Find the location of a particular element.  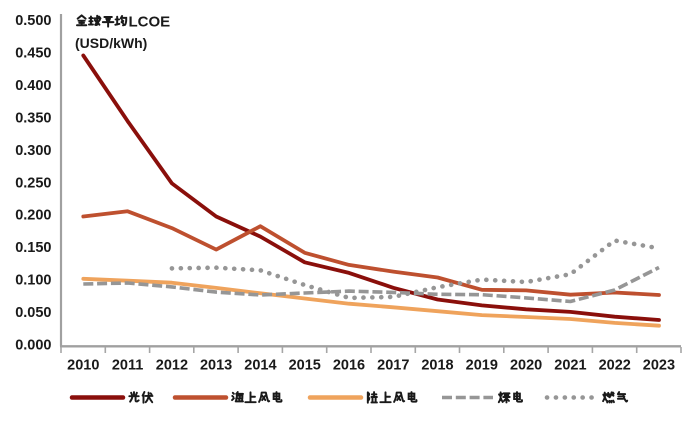

svg-text: 0.300 is located at coordinates (33, 151).